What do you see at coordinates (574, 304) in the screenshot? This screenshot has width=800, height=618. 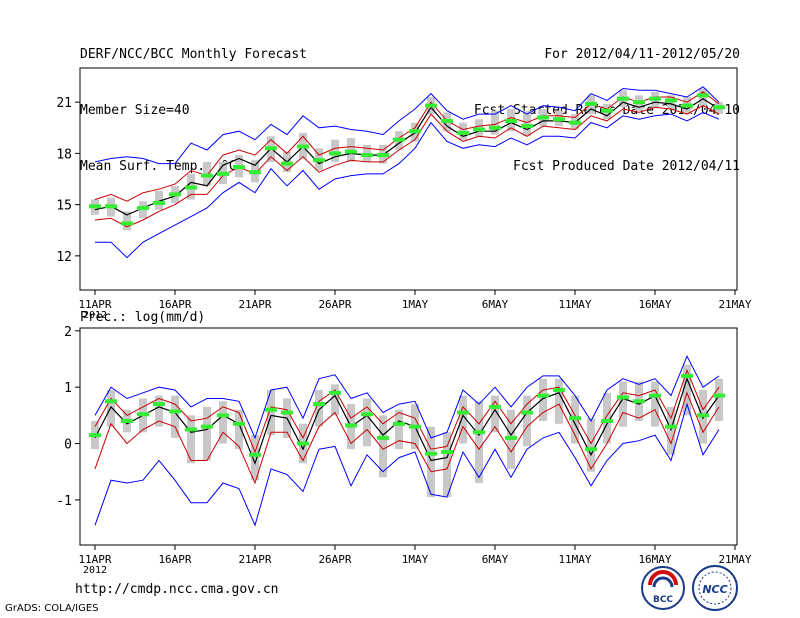 I see `x-tick-label: 11MAY` at bounding box center [574, 304].